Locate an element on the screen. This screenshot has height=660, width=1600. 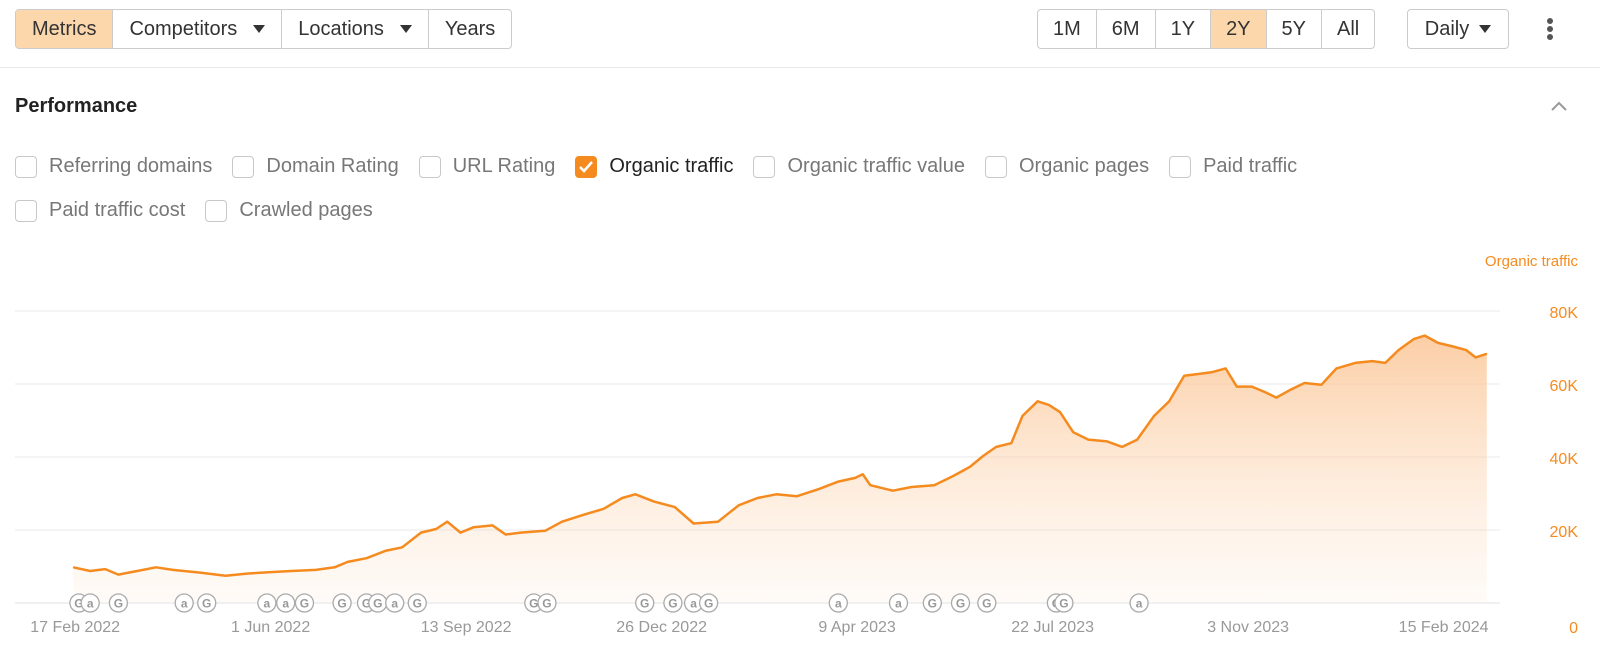
metric-checkbox: Organic pages is located at coordinates (1066, 166).